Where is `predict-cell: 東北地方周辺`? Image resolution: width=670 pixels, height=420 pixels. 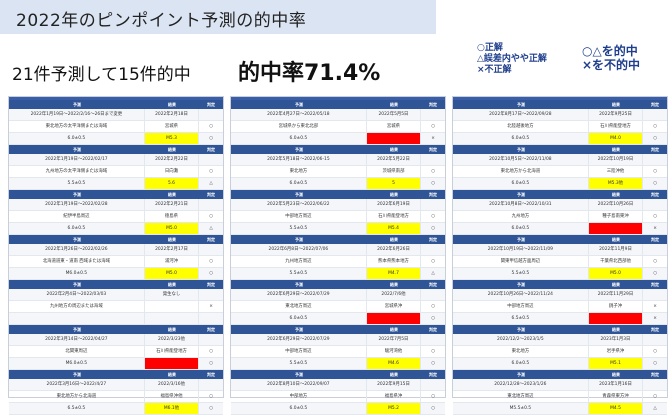
predict-cell: 東北地方周辺 is located at coordinates (298, 306).